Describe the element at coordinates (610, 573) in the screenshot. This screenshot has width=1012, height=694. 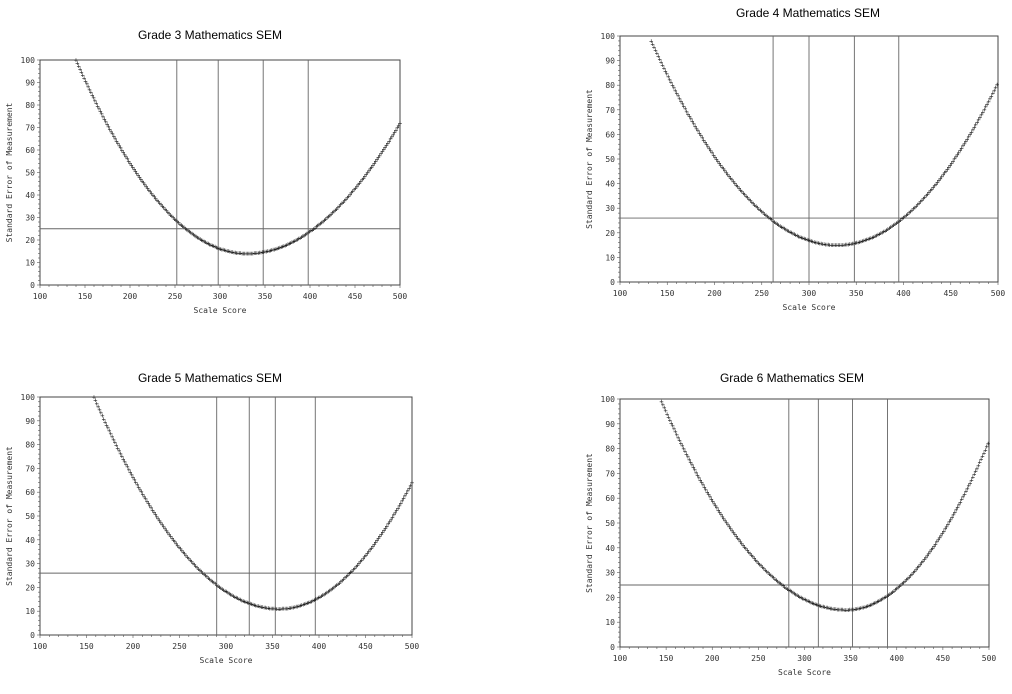
I see `chart-3-y-tick-label: 30` at that location.